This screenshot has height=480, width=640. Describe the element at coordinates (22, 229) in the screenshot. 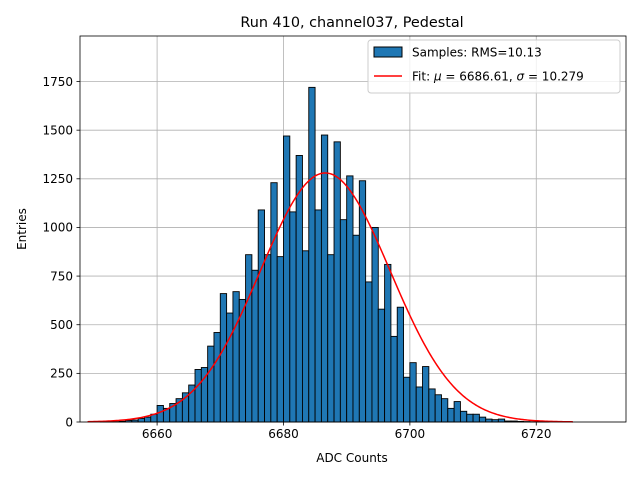

I see `y-axis-label: Entries` at that location.